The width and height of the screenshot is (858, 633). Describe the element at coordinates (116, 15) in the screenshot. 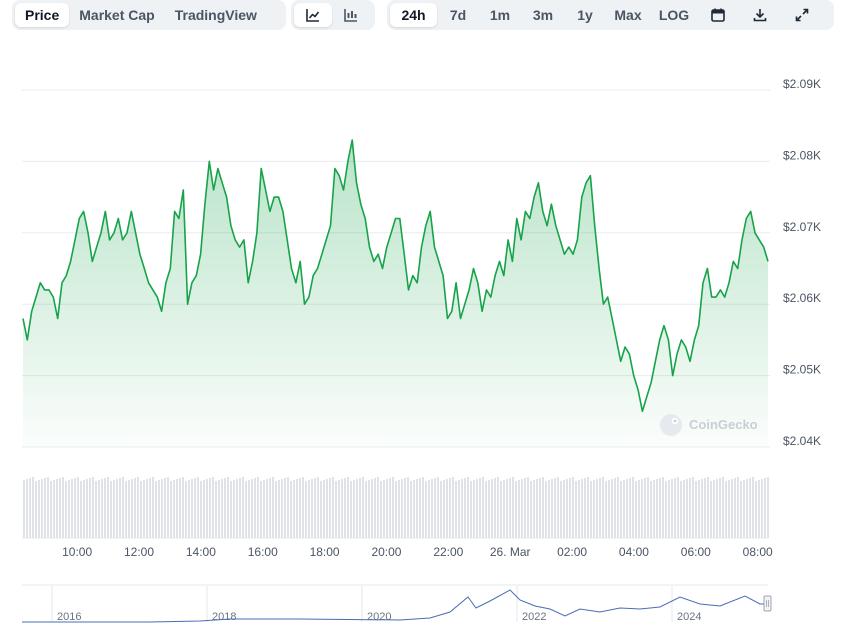

I see `tab-market-cap: Market Cap` at that location.